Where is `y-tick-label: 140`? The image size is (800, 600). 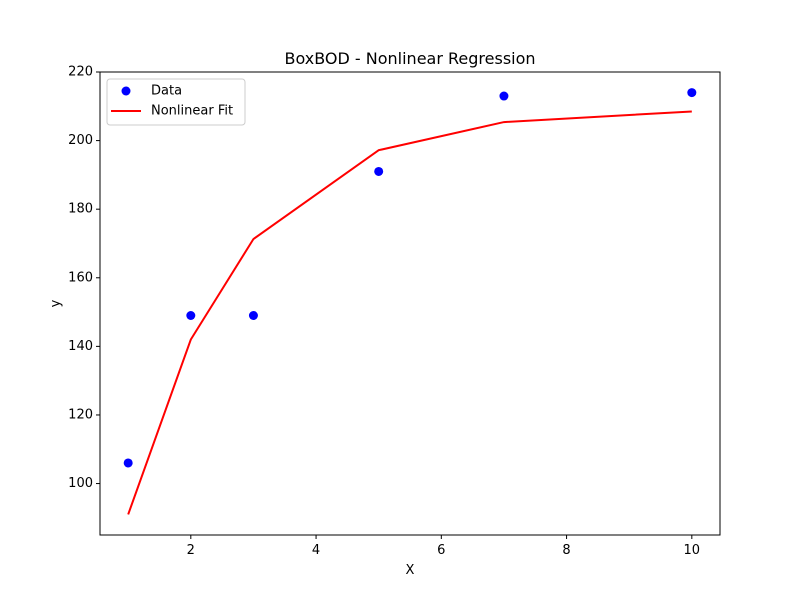
y-tick-label: 140 is located at coordinates (80, 346).